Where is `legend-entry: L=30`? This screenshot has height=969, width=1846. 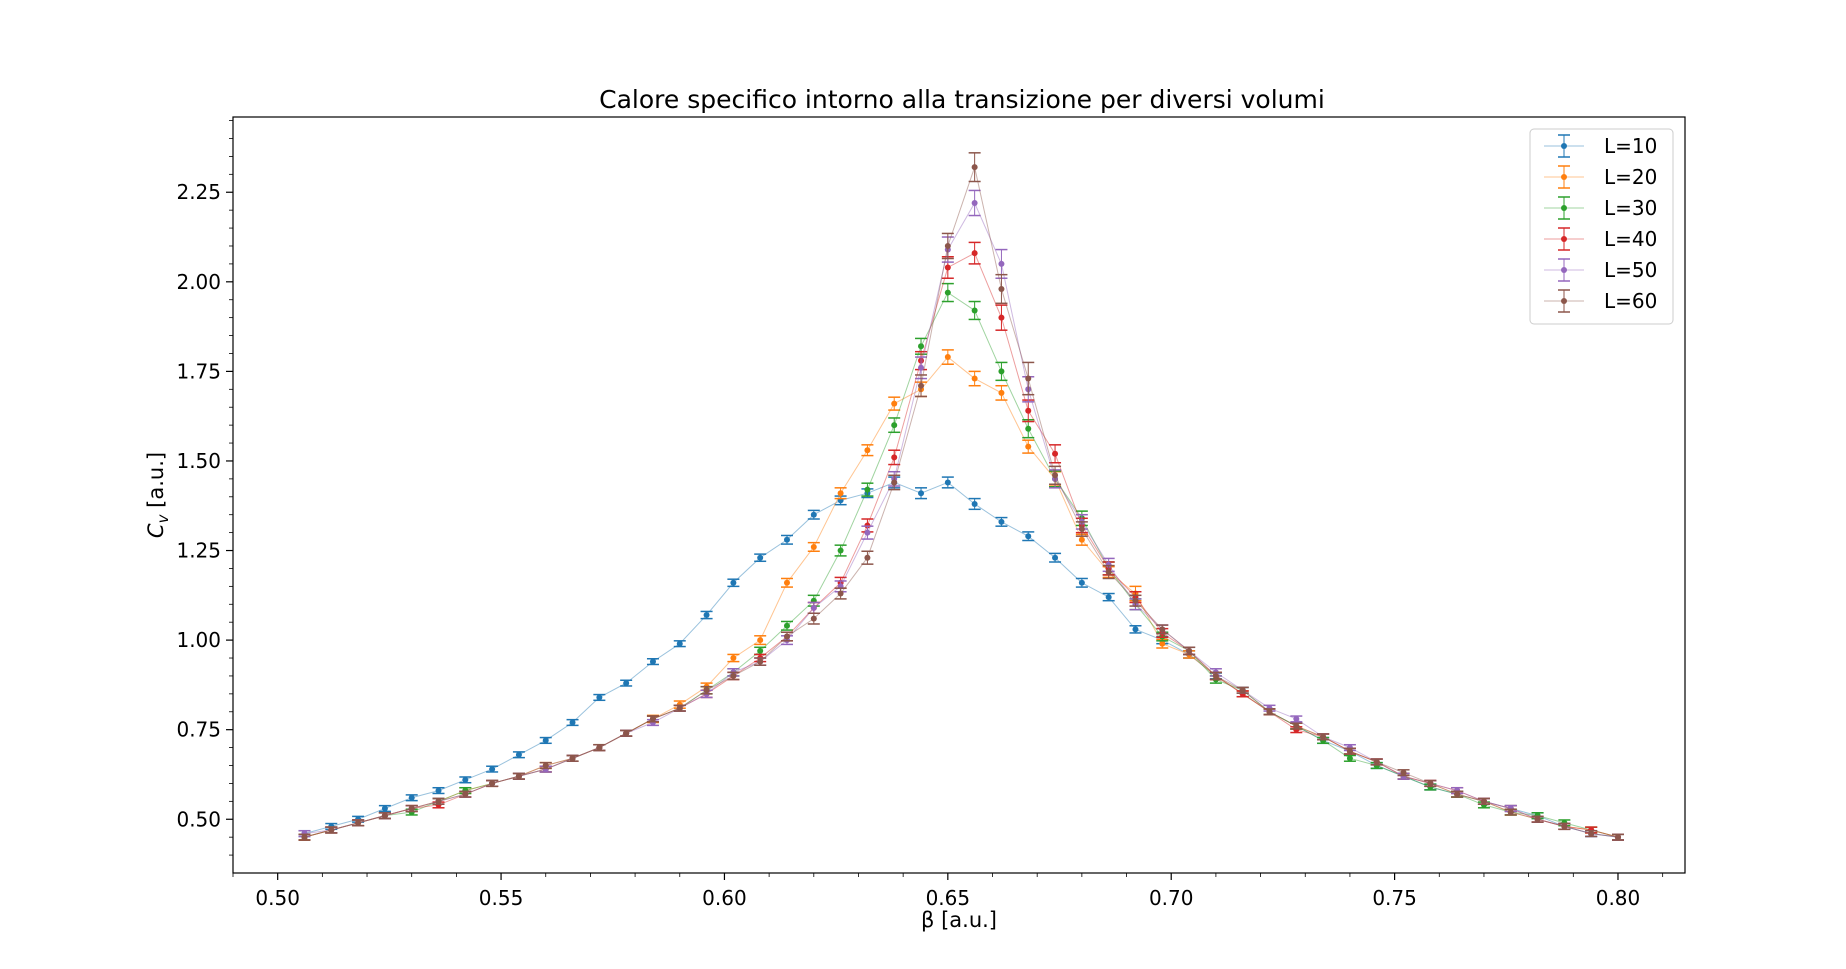
legend-entry: L=30 is located at coordinates (1600, 208).